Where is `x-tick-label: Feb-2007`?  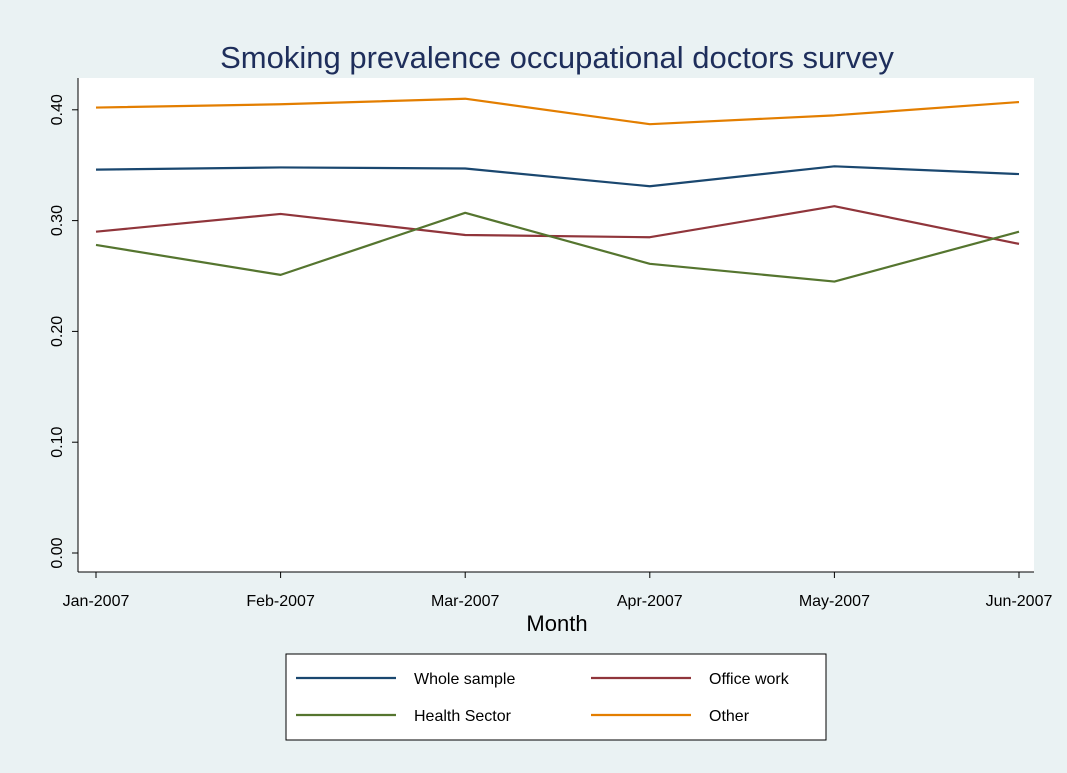
x-tick-label: Feb-2007 is located at coordinates (280, 601).